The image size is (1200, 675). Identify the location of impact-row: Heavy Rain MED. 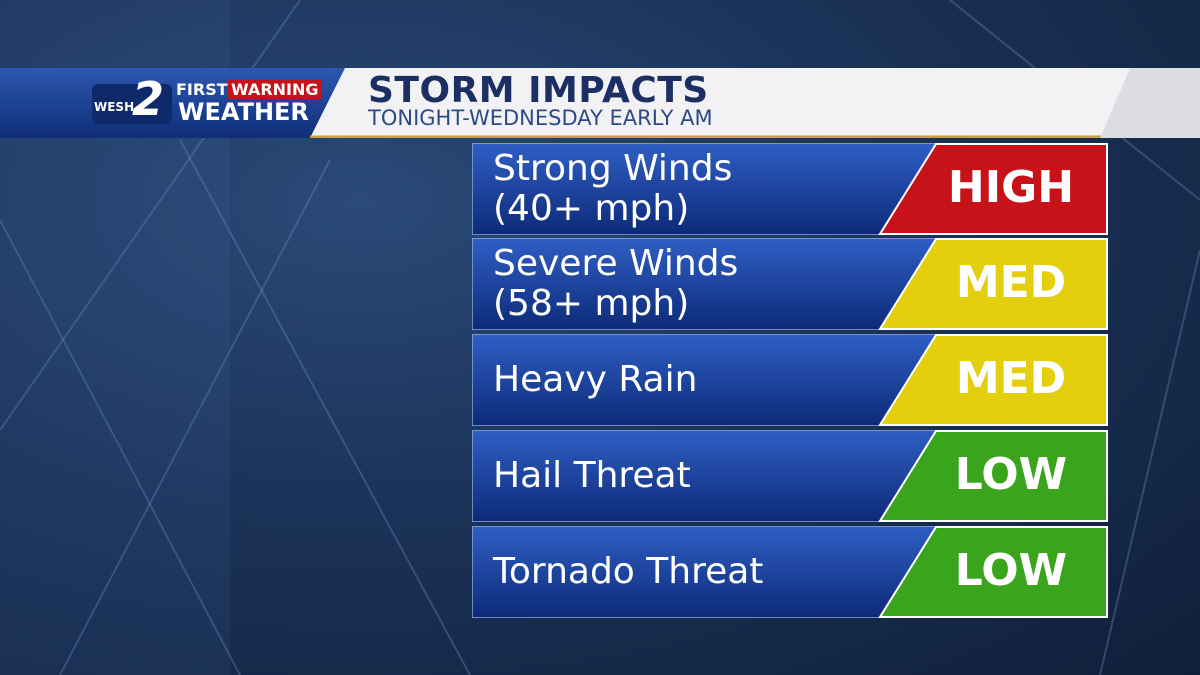
(790, 380).